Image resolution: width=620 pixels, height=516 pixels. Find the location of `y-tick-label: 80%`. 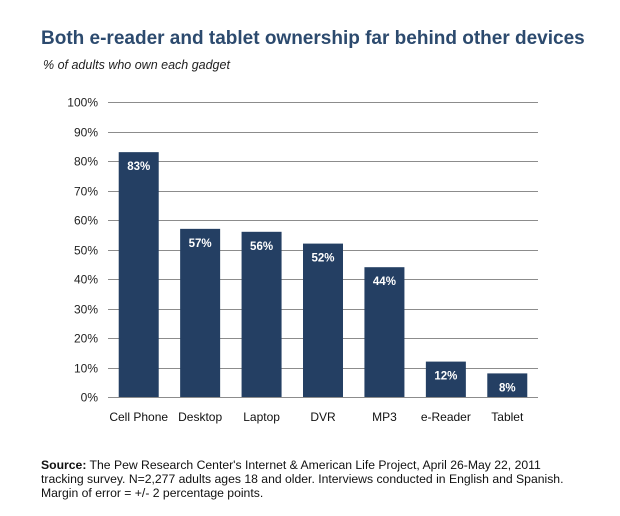

y-tick-label: 80% is located at coordinates (86, 162).